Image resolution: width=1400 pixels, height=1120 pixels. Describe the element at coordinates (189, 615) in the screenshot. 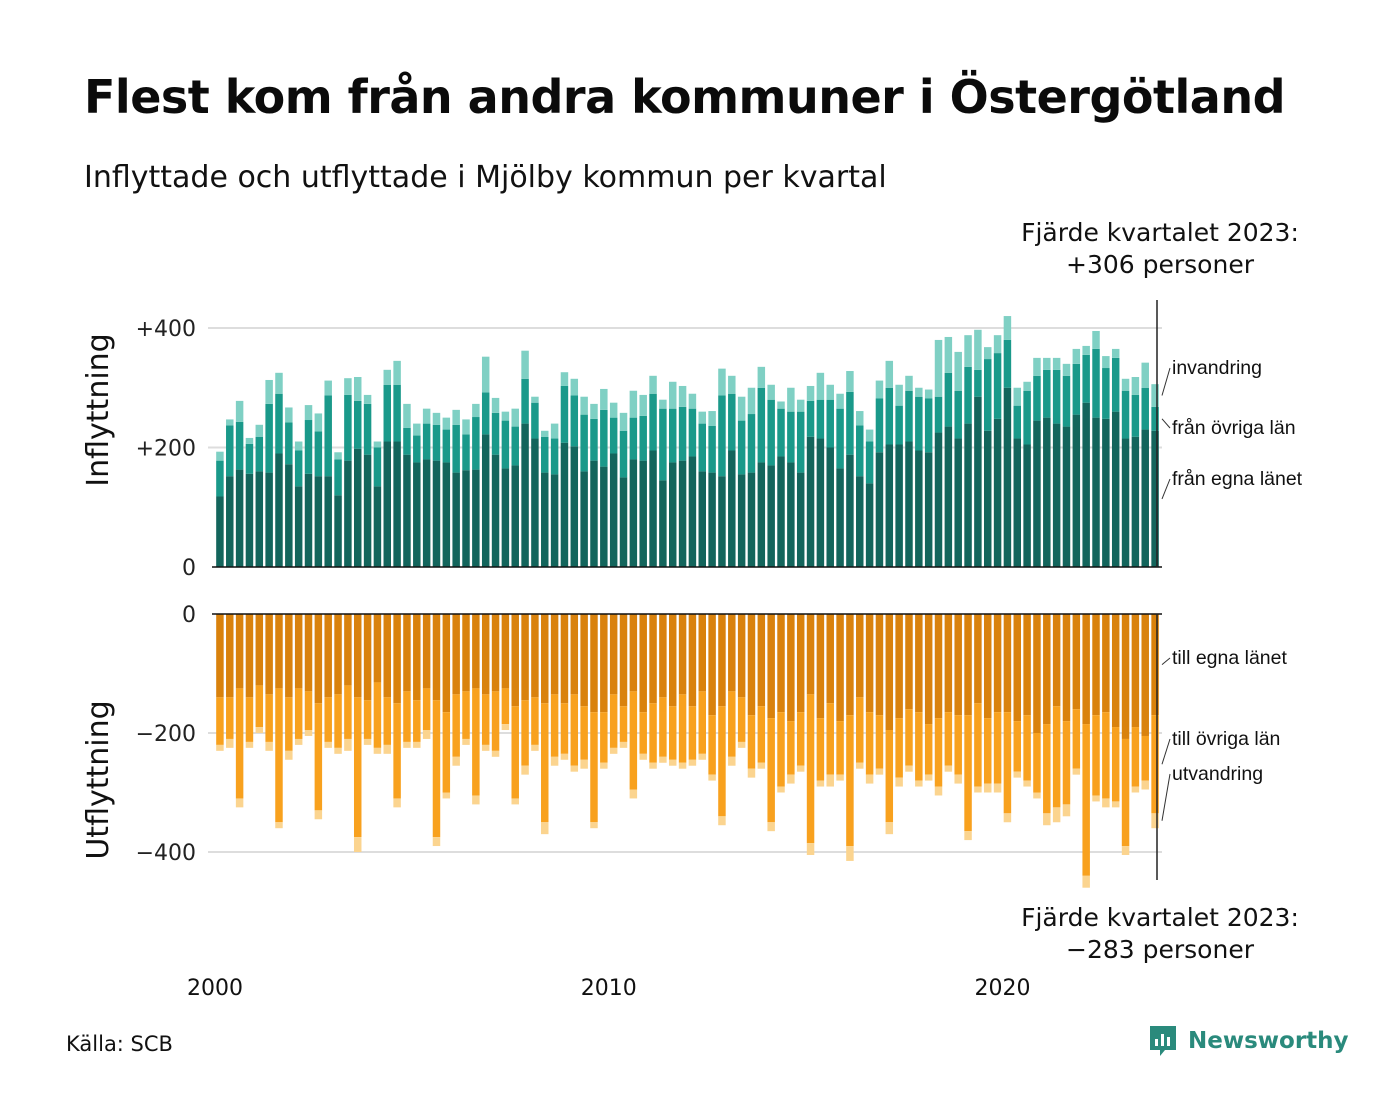

I see `outflow-y-tick-label: 0` at that location.